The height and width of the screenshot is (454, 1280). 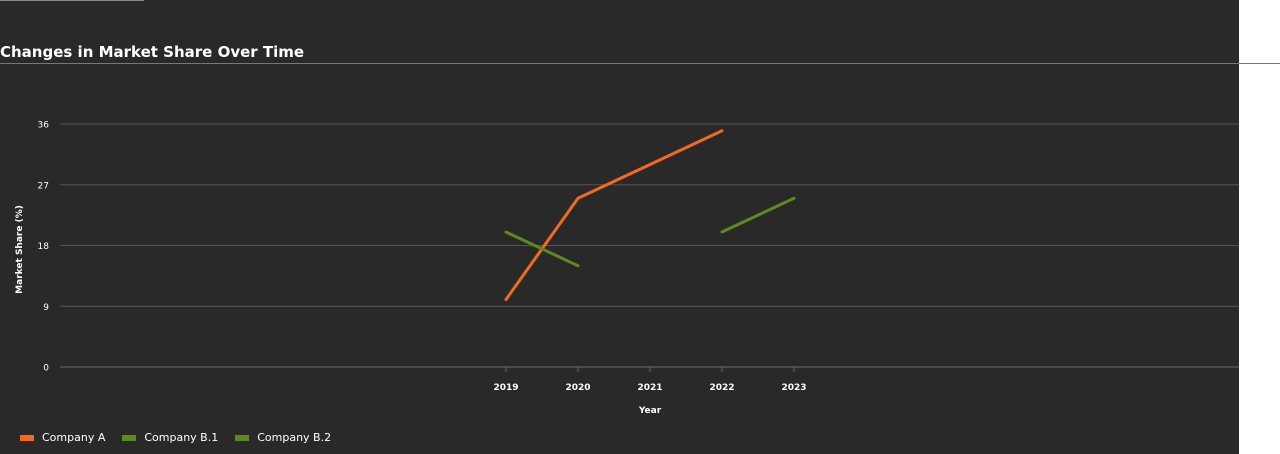 I want to click on legend-item: Company A, so click(x=62, y=437).